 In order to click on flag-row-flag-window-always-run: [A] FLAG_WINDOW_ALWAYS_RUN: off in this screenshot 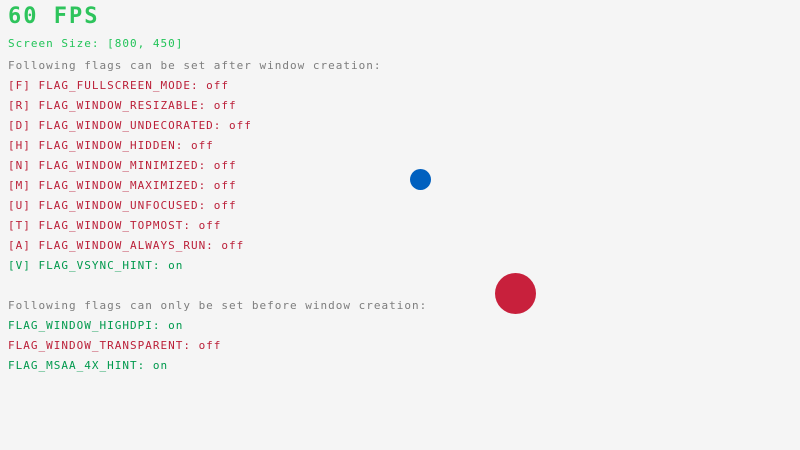, I will do `click(126, 245)`.